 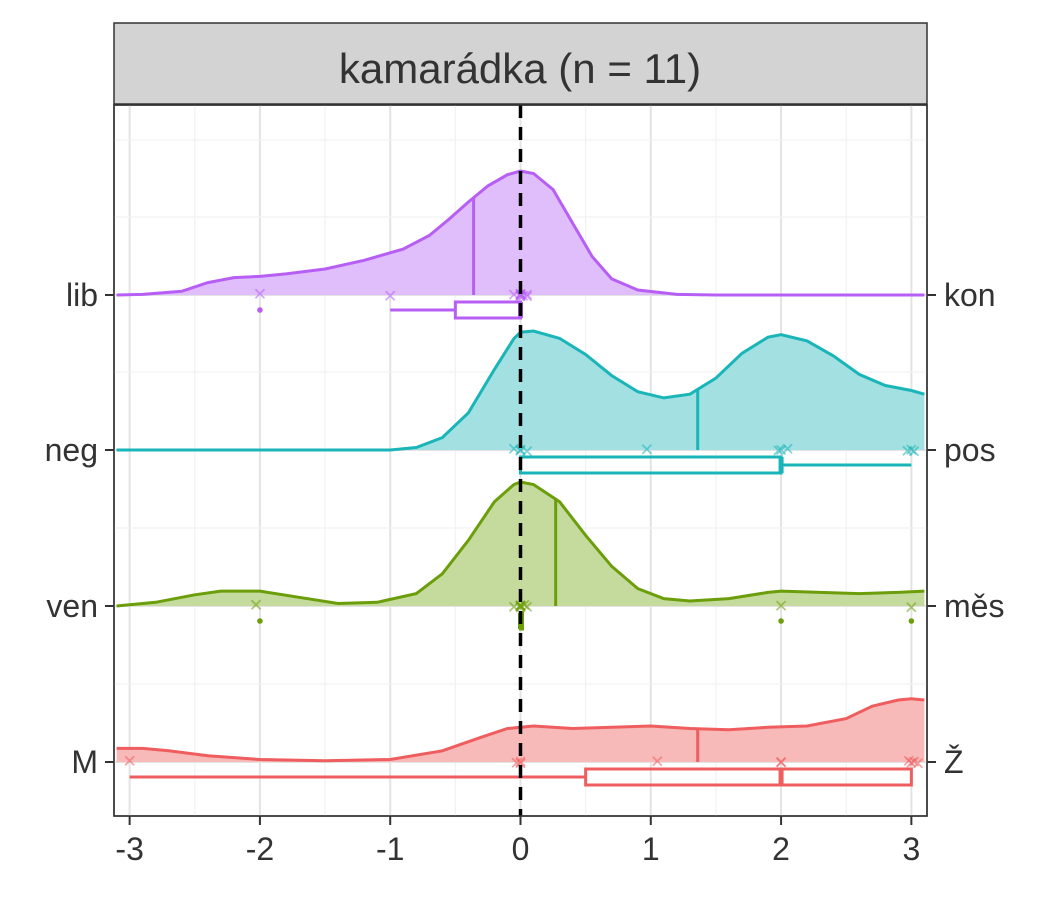 What do you see at coordinates (129, 849) in the screenshot?
I see `x-tick-label: -3` at bounding box center [129, 849].